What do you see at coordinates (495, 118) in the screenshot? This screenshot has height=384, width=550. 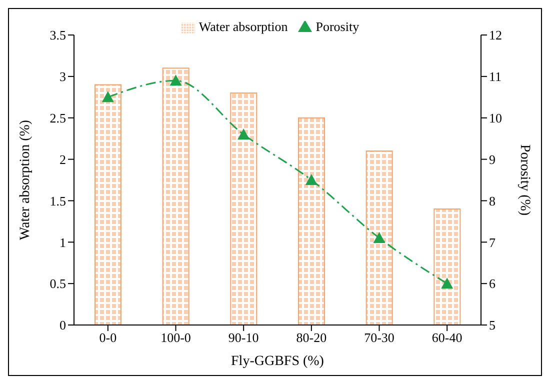 I see `y2-tick-label: 10` at bounding box center [495, 118].